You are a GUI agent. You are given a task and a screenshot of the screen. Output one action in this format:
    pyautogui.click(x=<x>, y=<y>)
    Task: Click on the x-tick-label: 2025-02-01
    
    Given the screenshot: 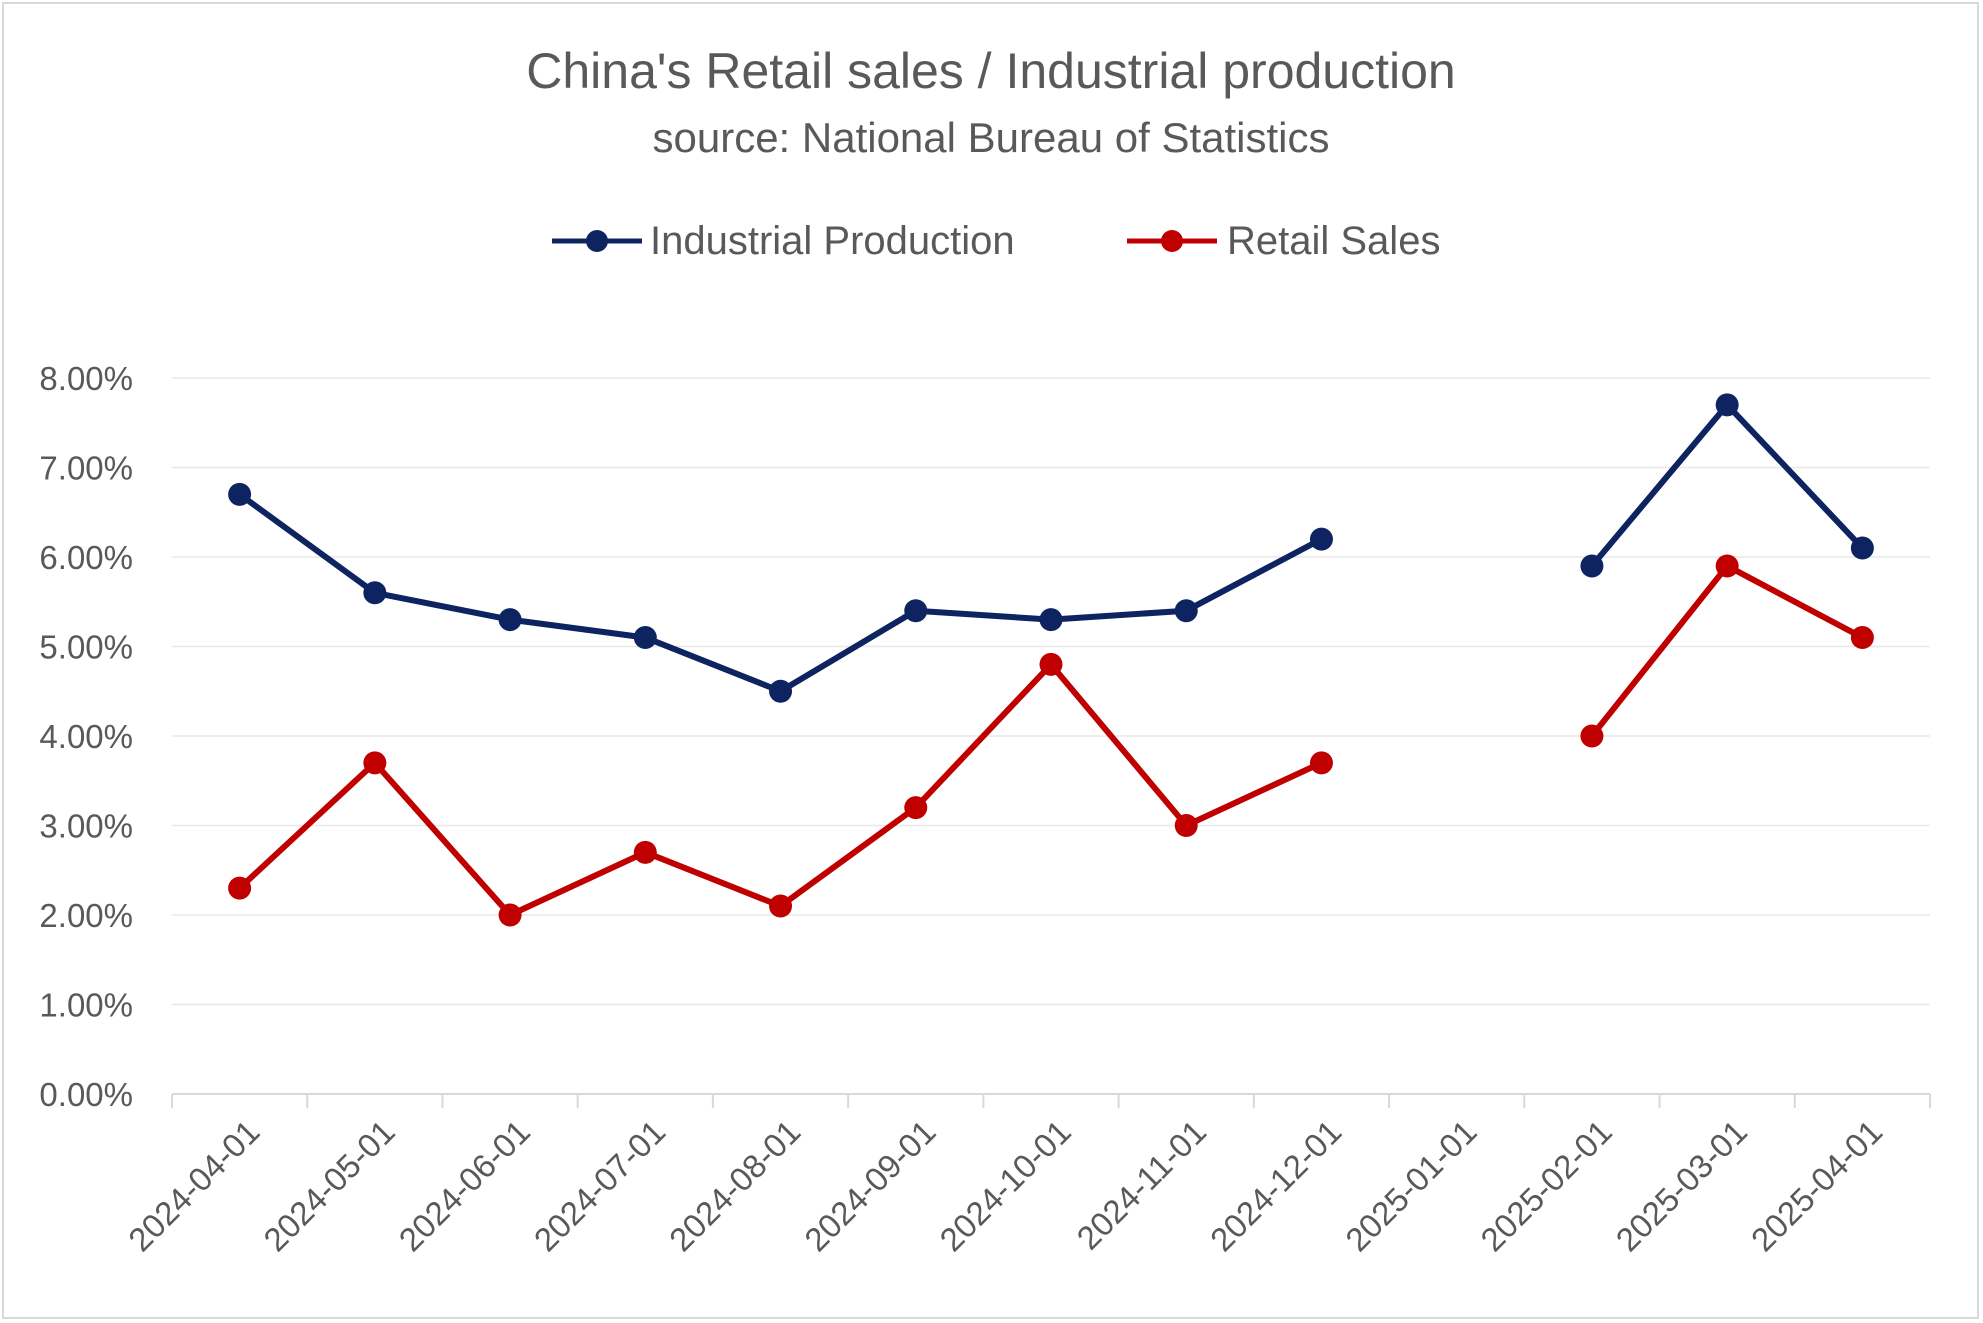 What is the action you would take?
    pyautogui.click(x=1546, y=1186)
    